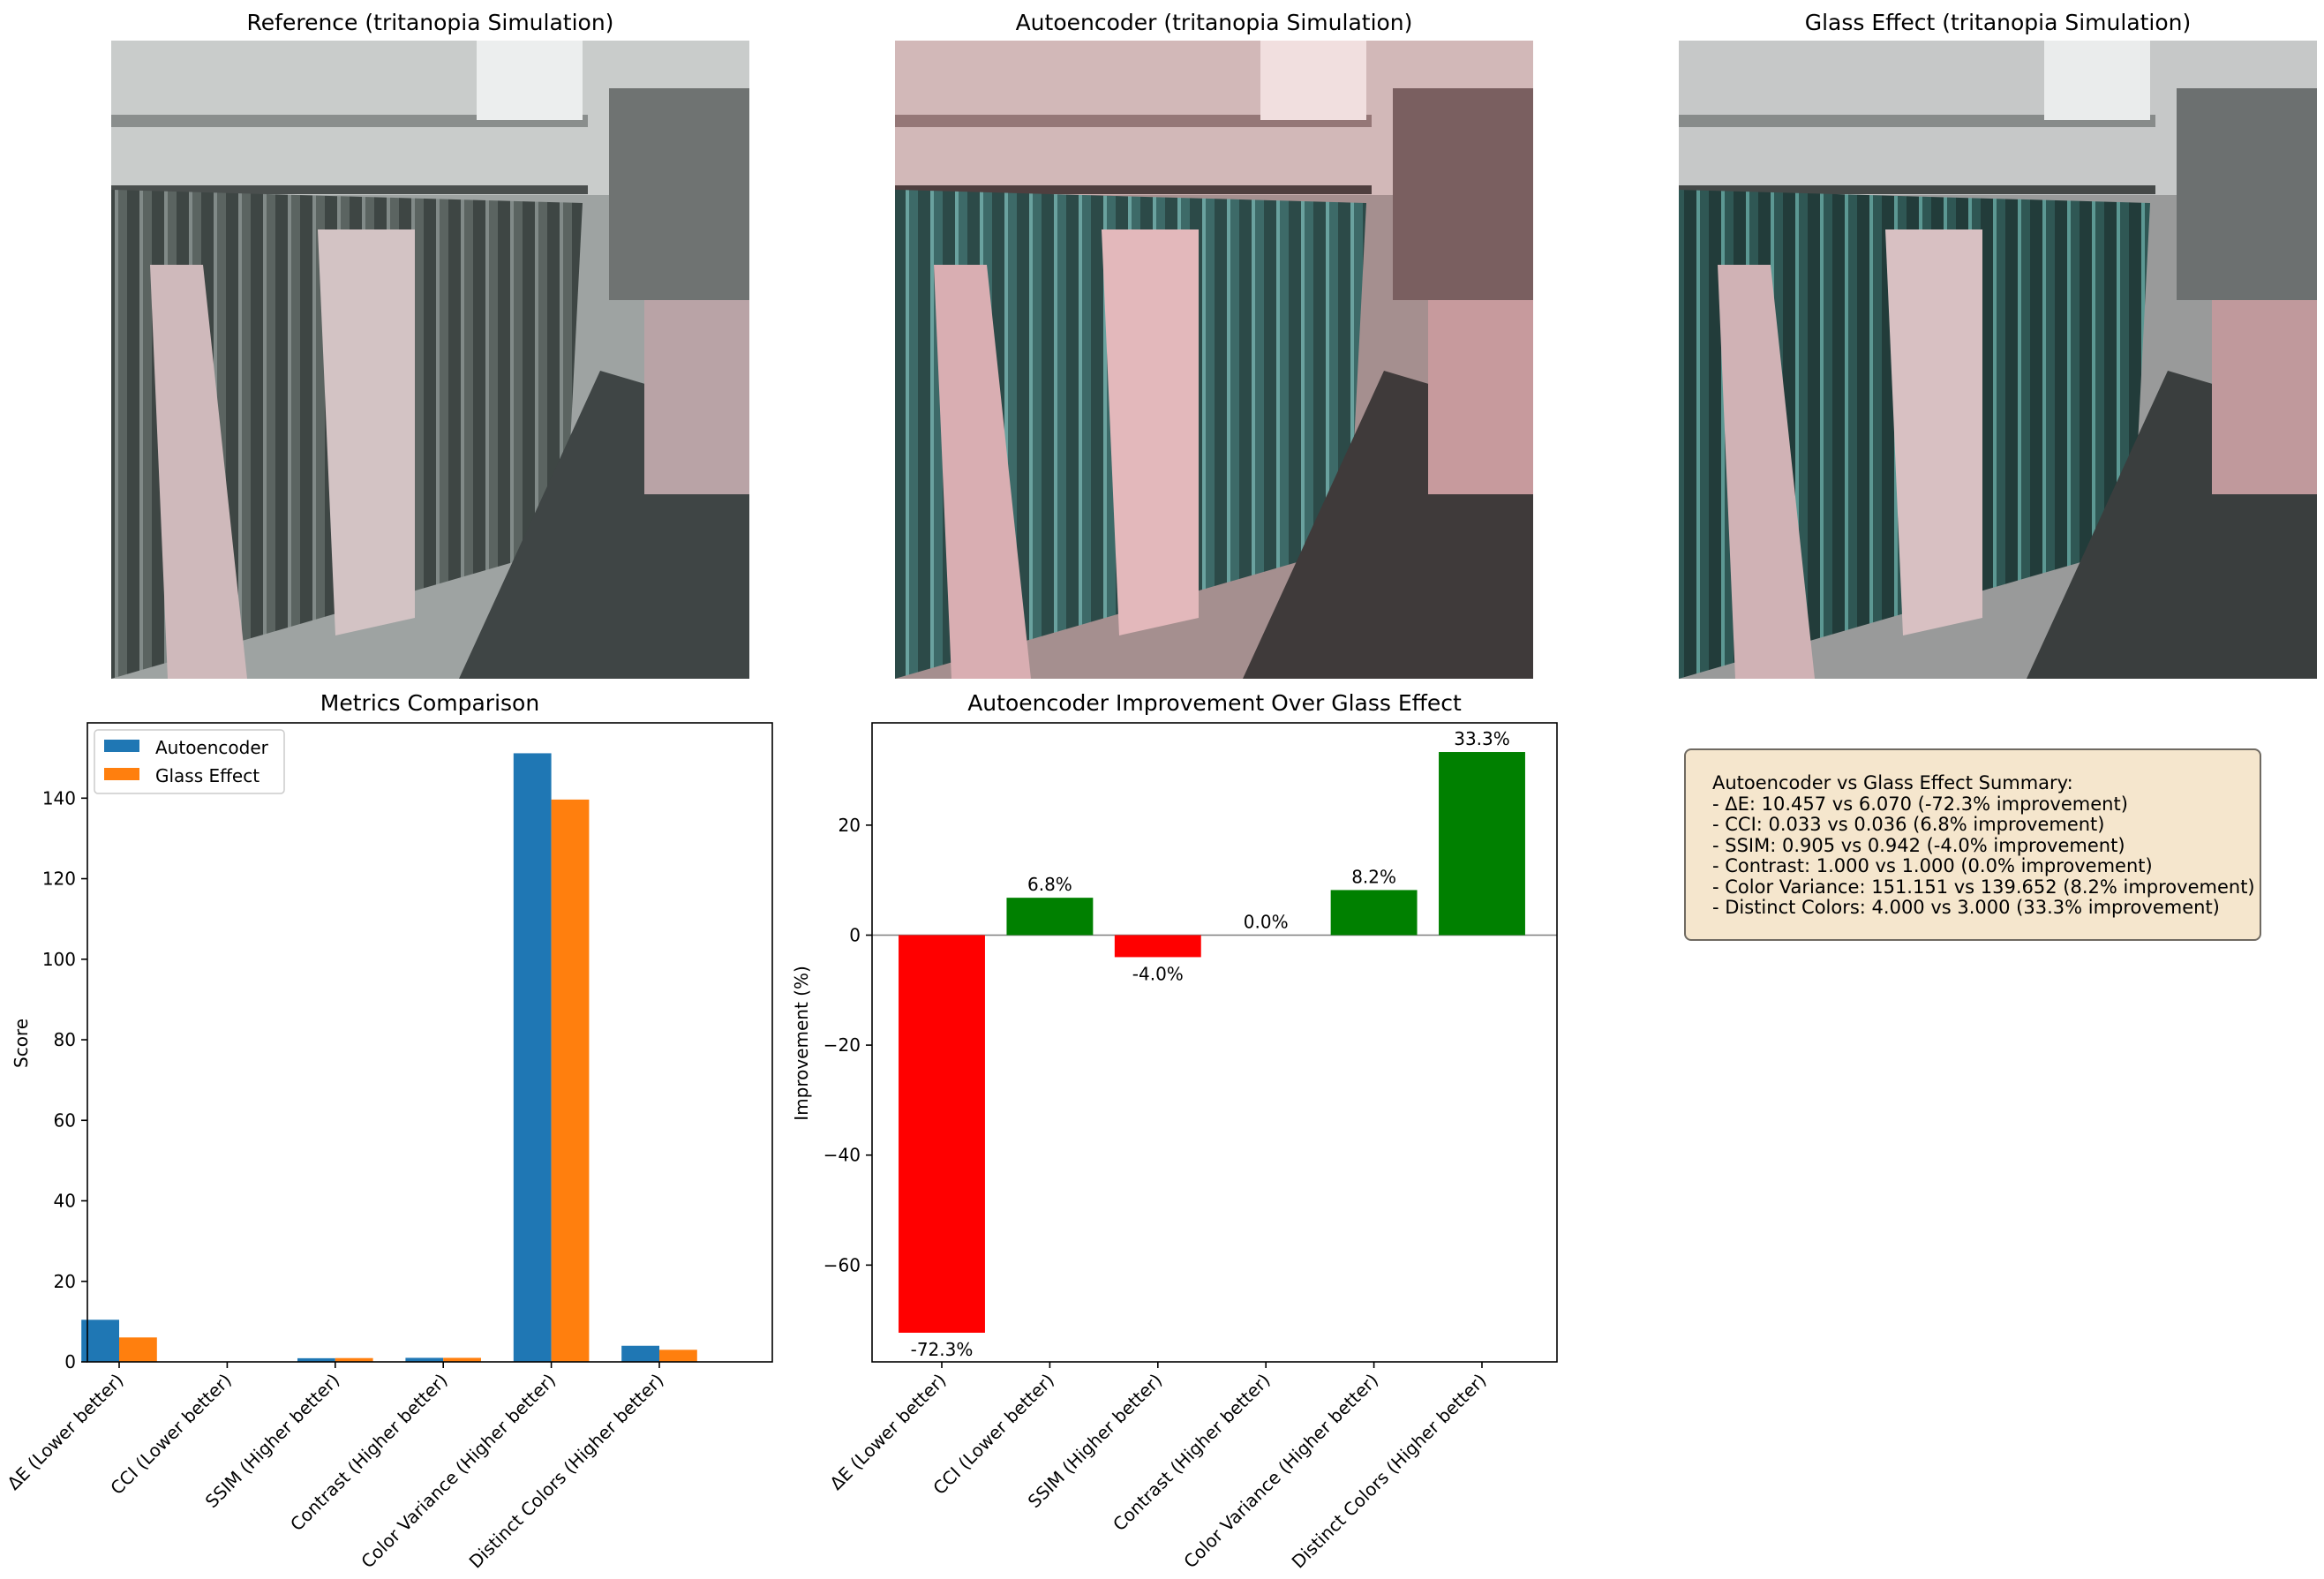  What do you see at coordinates (59, 797) in the screenshot?
I see `y-tick-label: 140` at bounding box center [59, 797].